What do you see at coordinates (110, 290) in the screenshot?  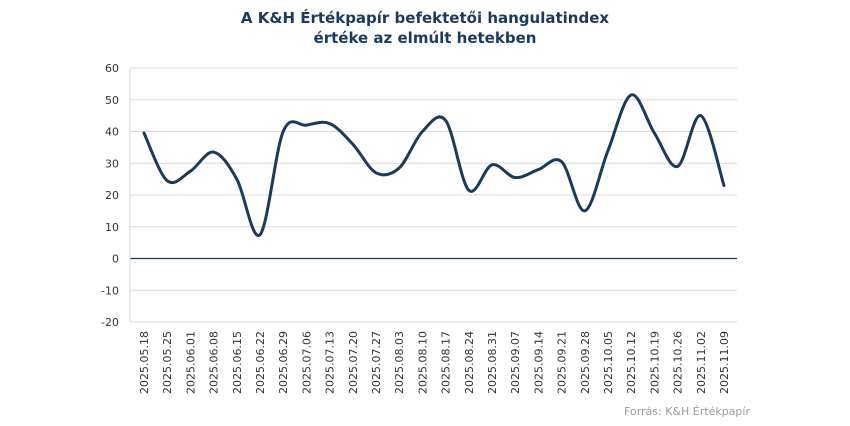 I see `y-tick-label: -10` at bounding box center [110, 290].